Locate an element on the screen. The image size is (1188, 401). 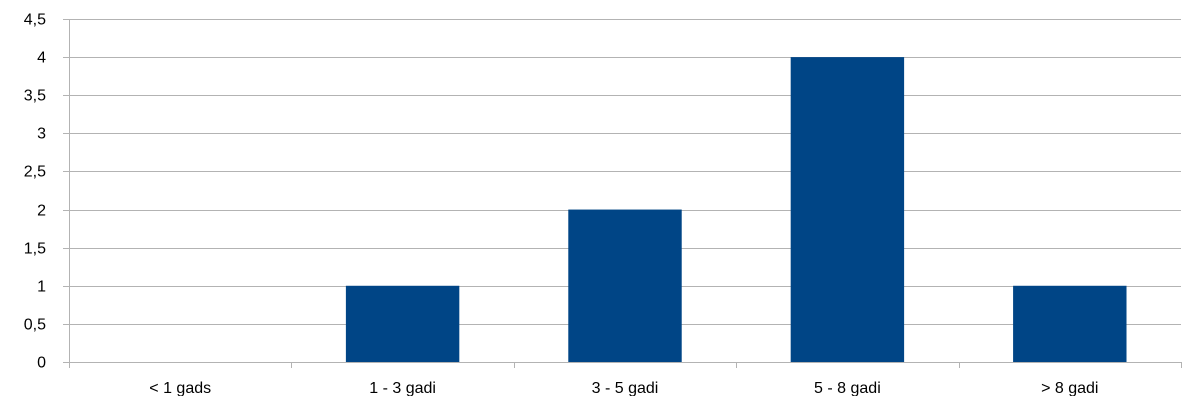
x-tick-label: 5 - 8 gadi is located at coordinates (847, 388).